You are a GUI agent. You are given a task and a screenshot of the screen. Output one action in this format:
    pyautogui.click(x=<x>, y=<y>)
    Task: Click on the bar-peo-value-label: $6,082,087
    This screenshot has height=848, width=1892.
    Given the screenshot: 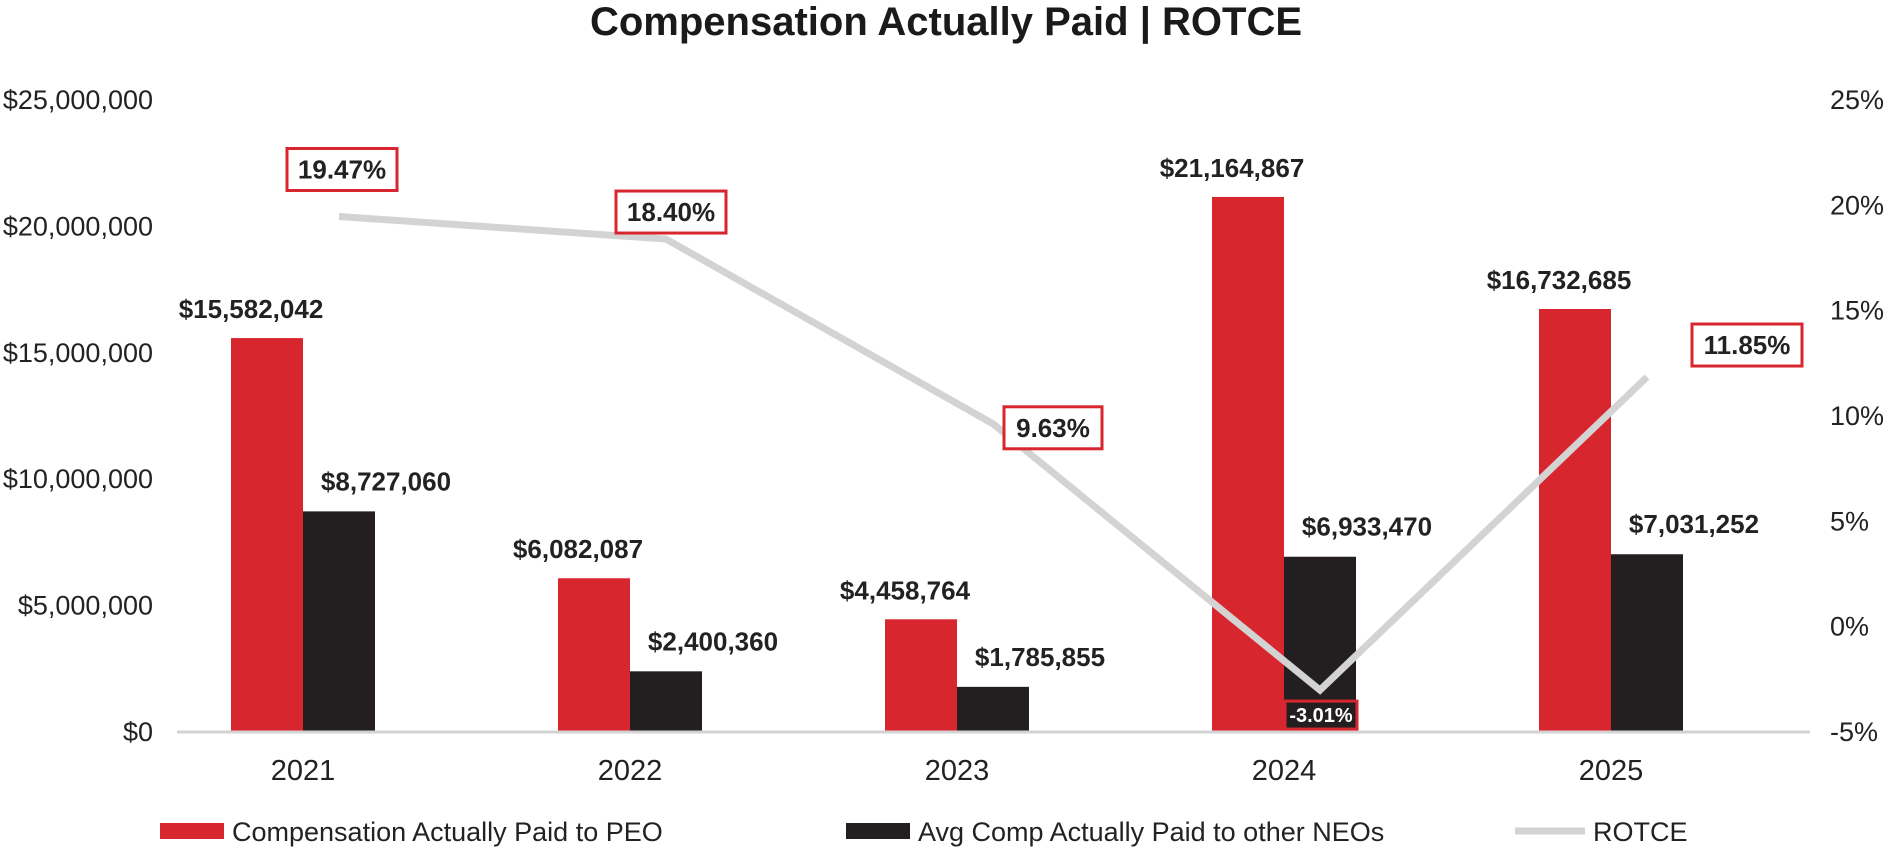 What is the action you would take?
    pyautogui.click(x=578, y=549)
    